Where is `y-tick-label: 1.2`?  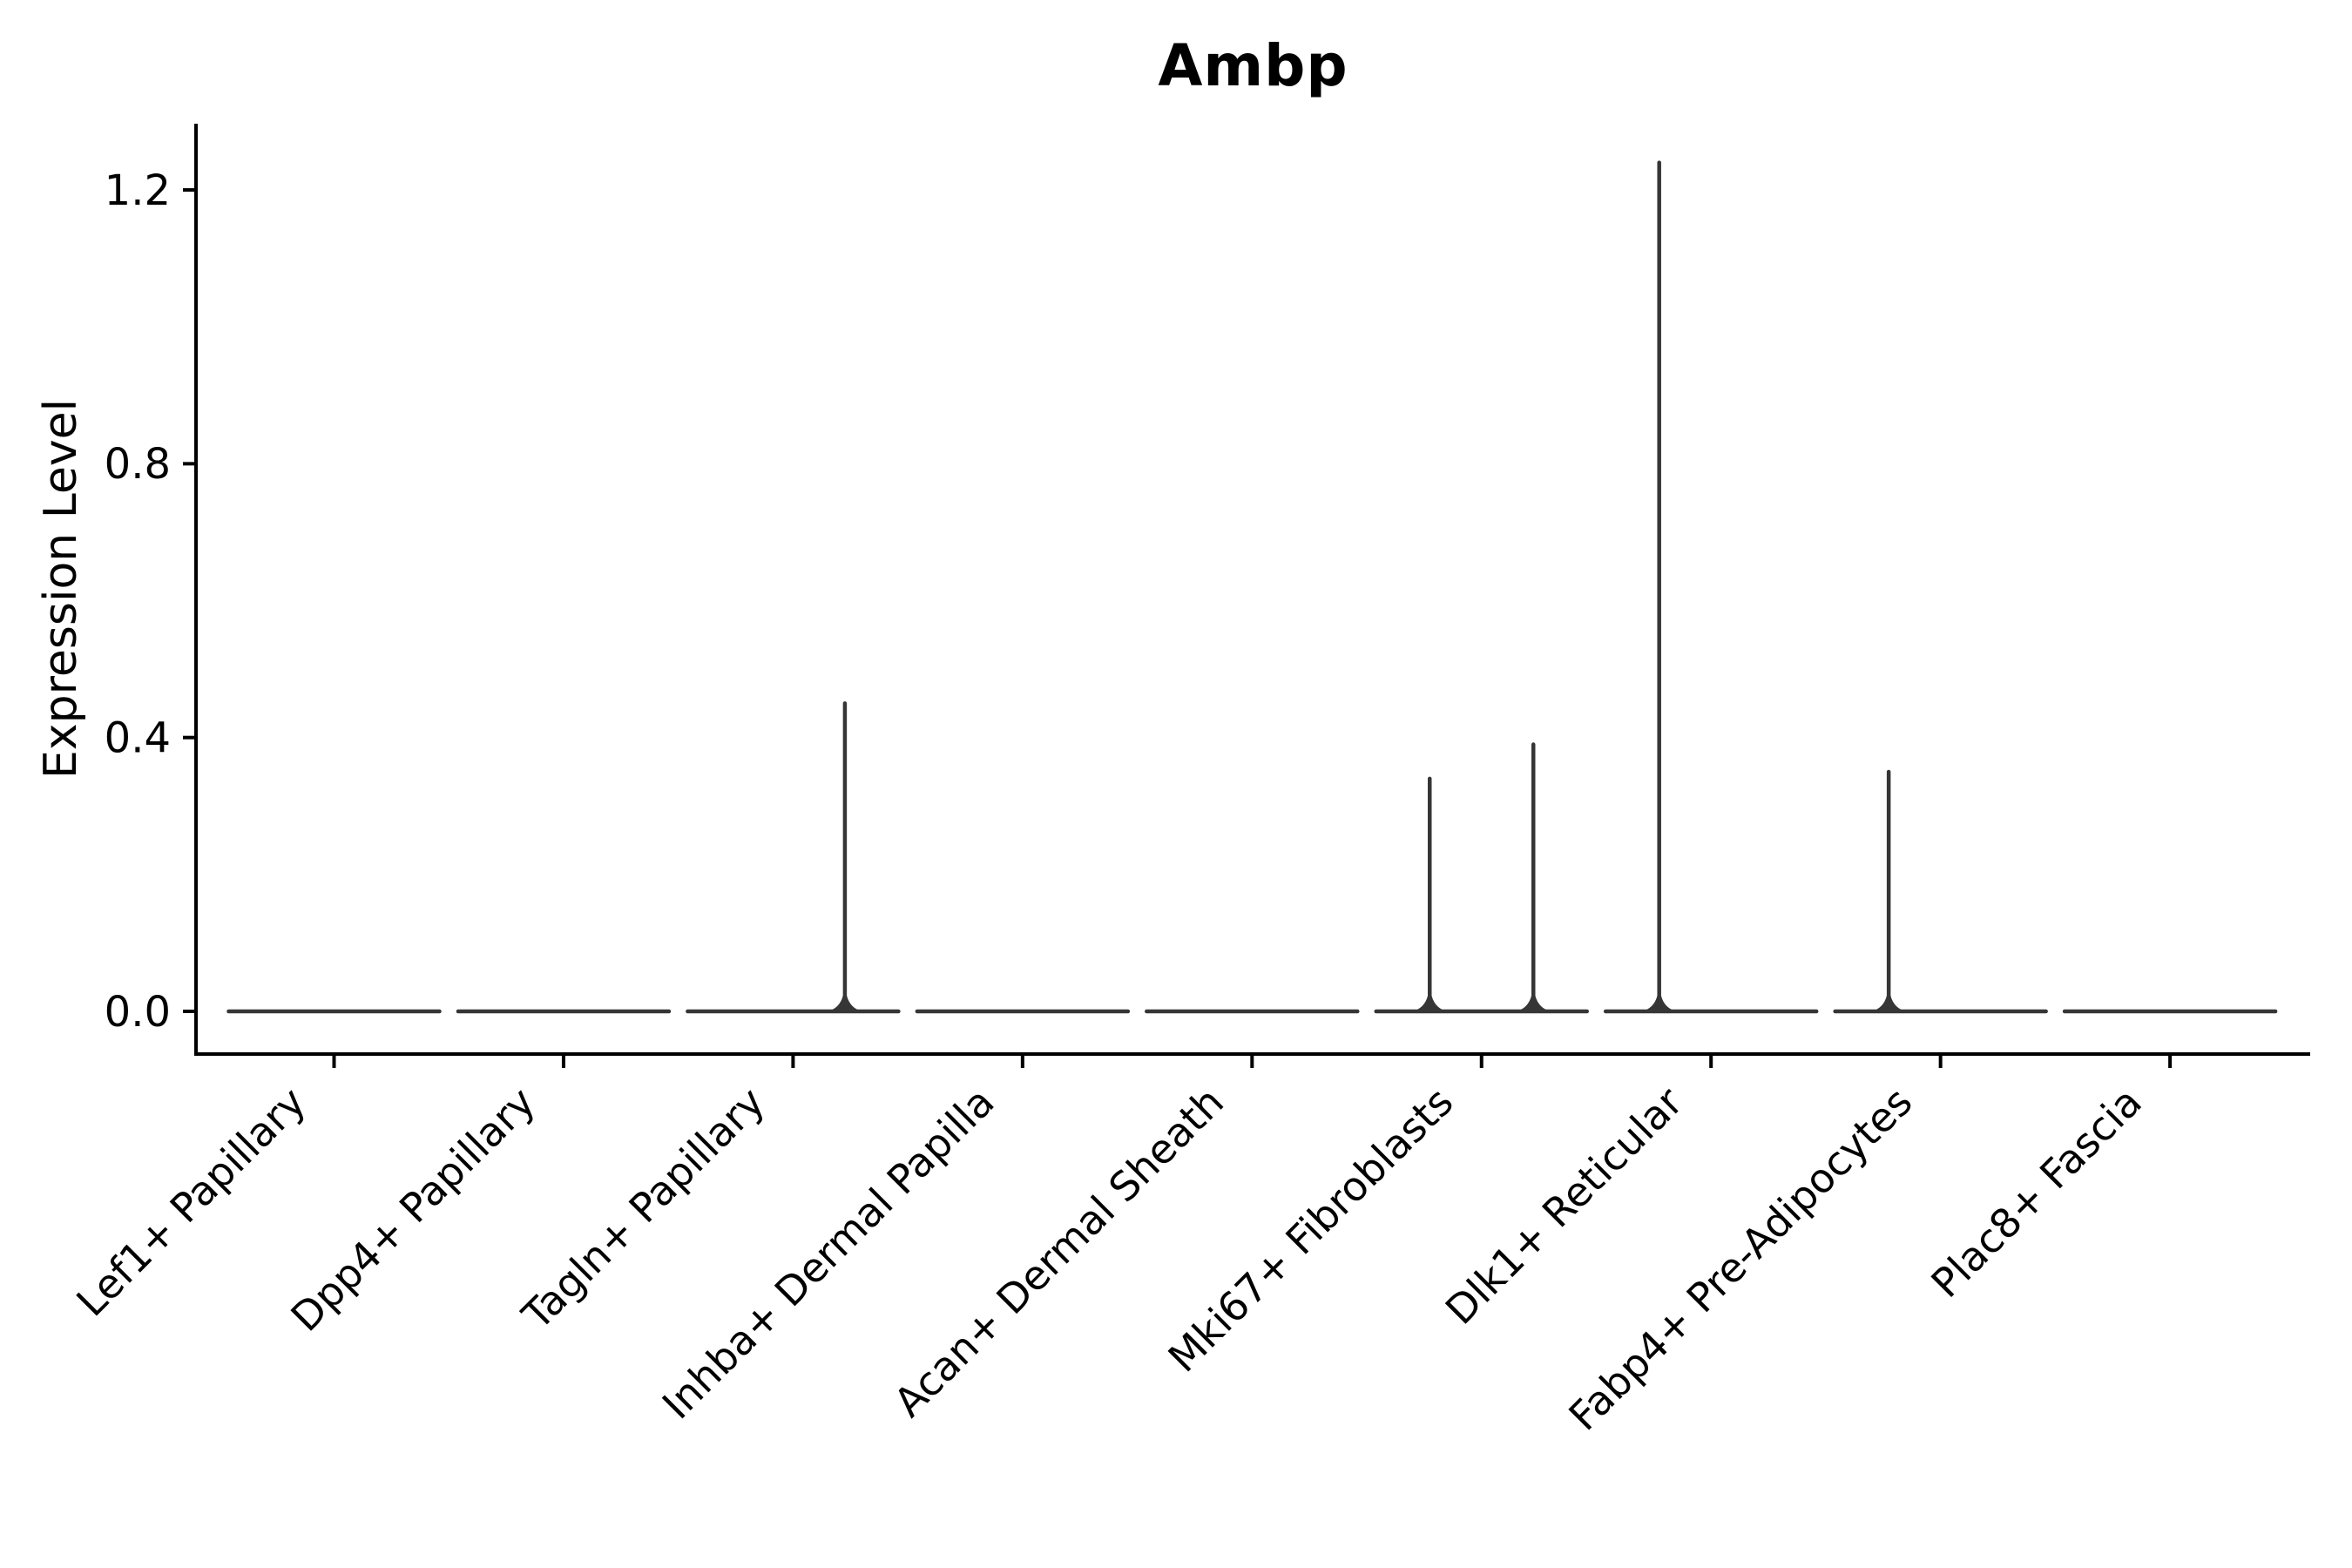 y-tick-label: 1.2 is located at coordinates (138, 190).